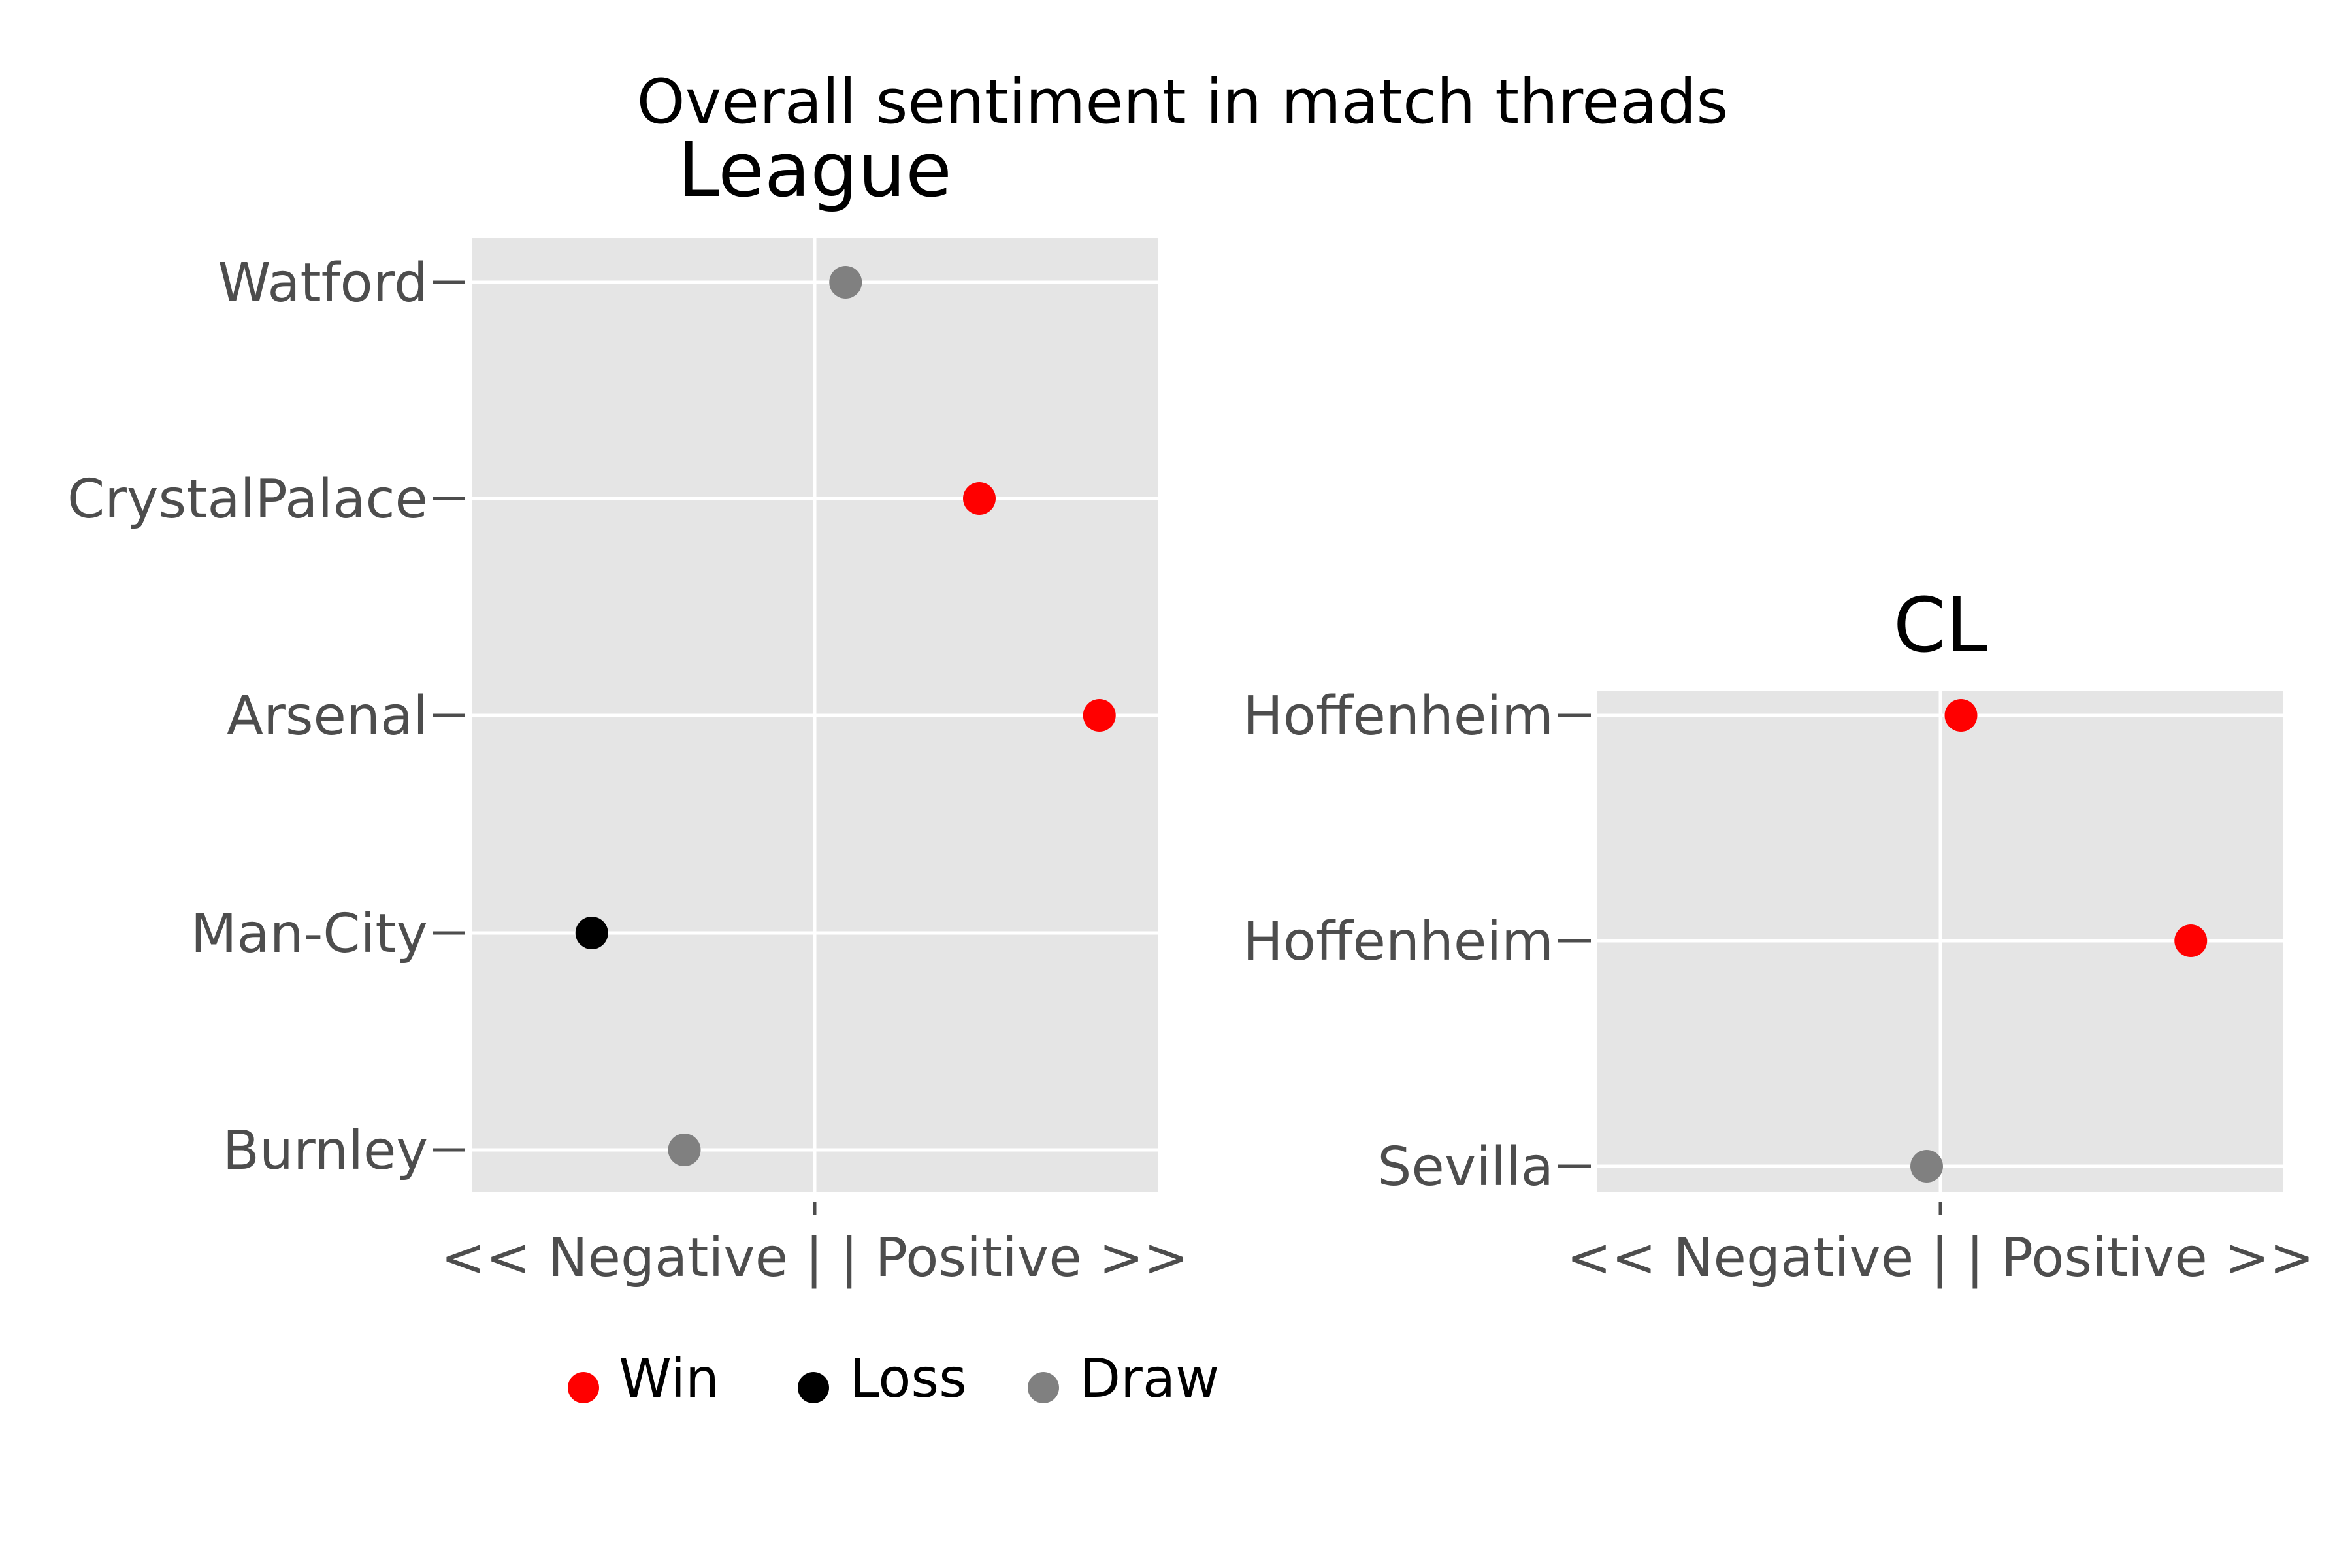 The height and width of the screenshot is (1568, 2352). What do you see at coordinates (669, 1379) in the screenshot?
I see `legend-label-win: Win` at bounding box center [669, 1379].